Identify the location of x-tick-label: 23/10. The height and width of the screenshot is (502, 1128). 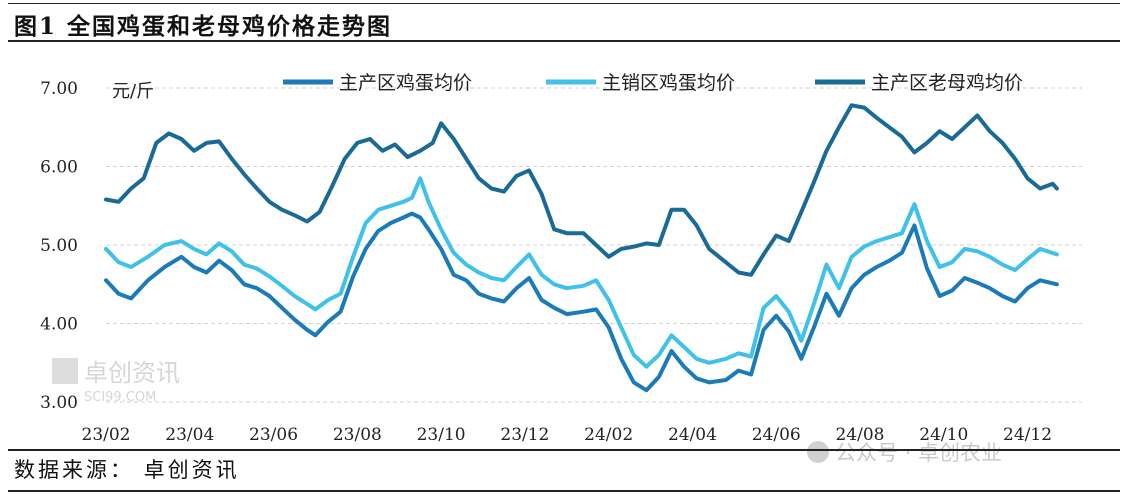
(441, 435).